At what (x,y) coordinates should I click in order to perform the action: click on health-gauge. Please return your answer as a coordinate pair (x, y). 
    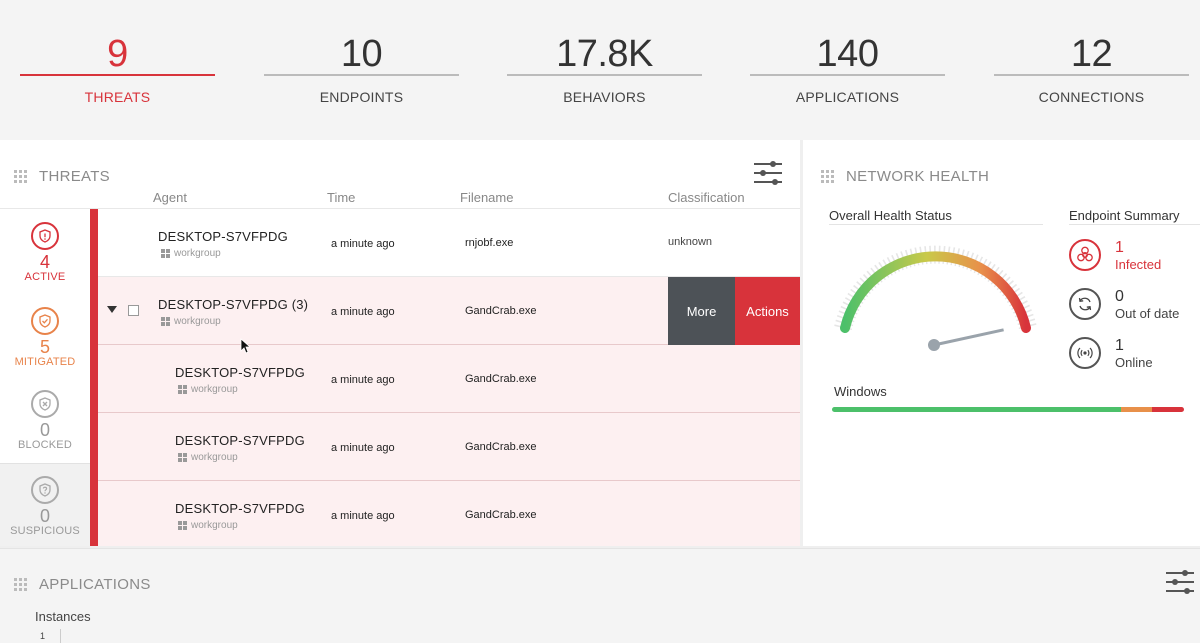
    Looking at the image, I should click on (935, 298).